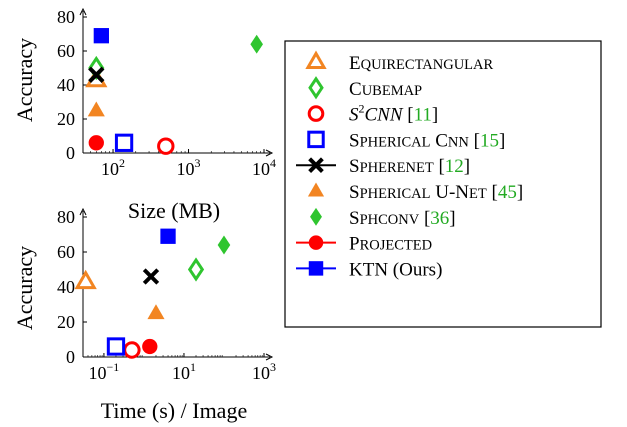 This screenshot has height=427, width=627. I want to click on x-tick-label: 10¹, so click(184, 371).